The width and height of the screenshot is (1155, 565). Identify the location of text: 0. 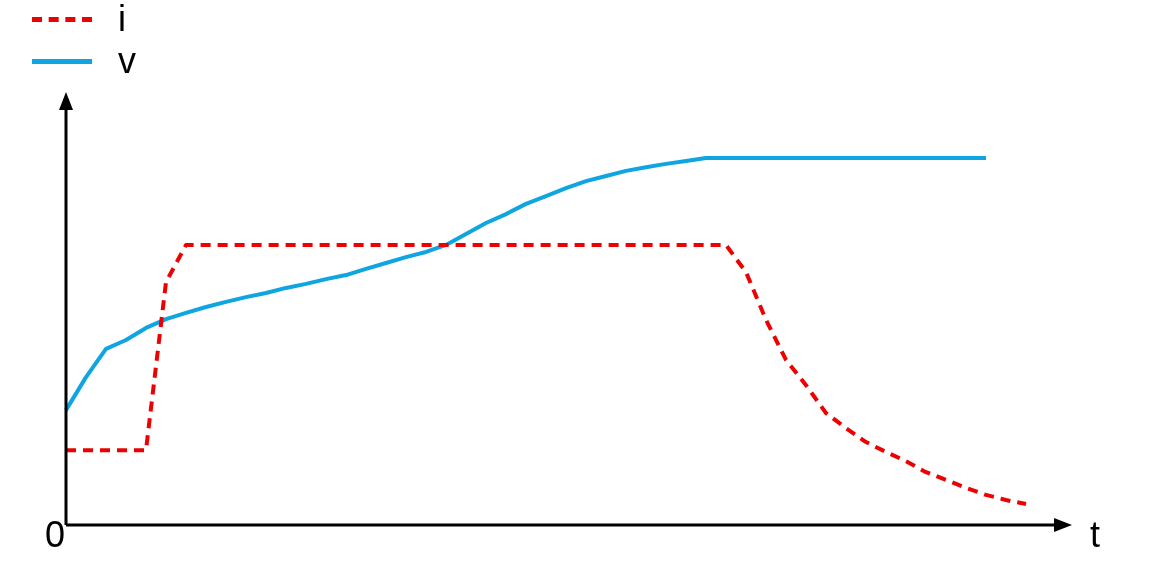
(54, 534).